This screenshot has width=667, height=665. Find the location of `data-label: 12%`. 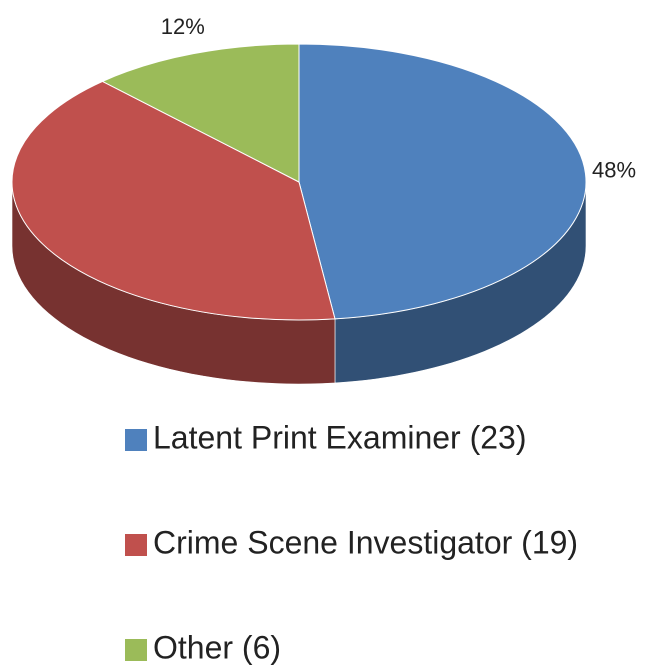

data-label: 12% is located at coordinates (183, 26).